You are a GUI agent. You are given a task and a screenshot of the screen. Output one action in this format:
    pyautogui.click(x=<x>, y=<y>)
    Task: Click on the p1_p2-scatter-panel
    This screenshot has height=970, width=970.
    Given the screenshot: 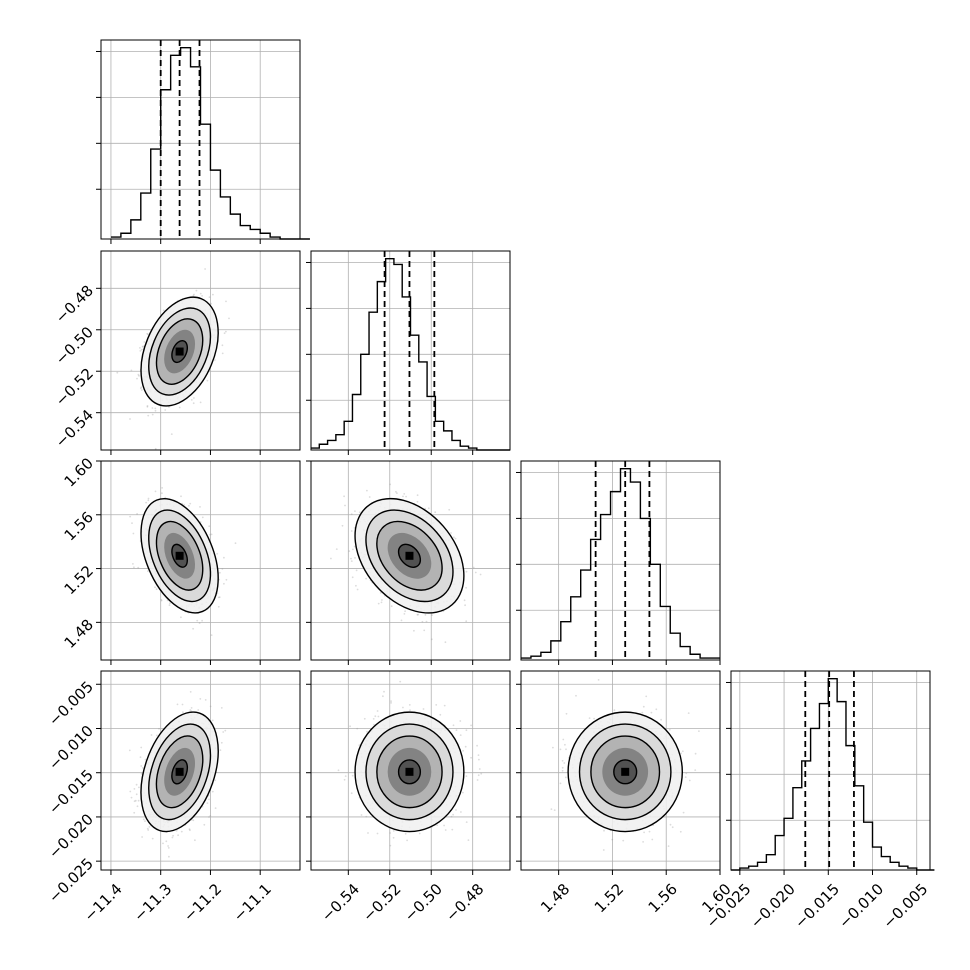 What is the action you would take?
    pyautogui.click(x=408, y=562)
    